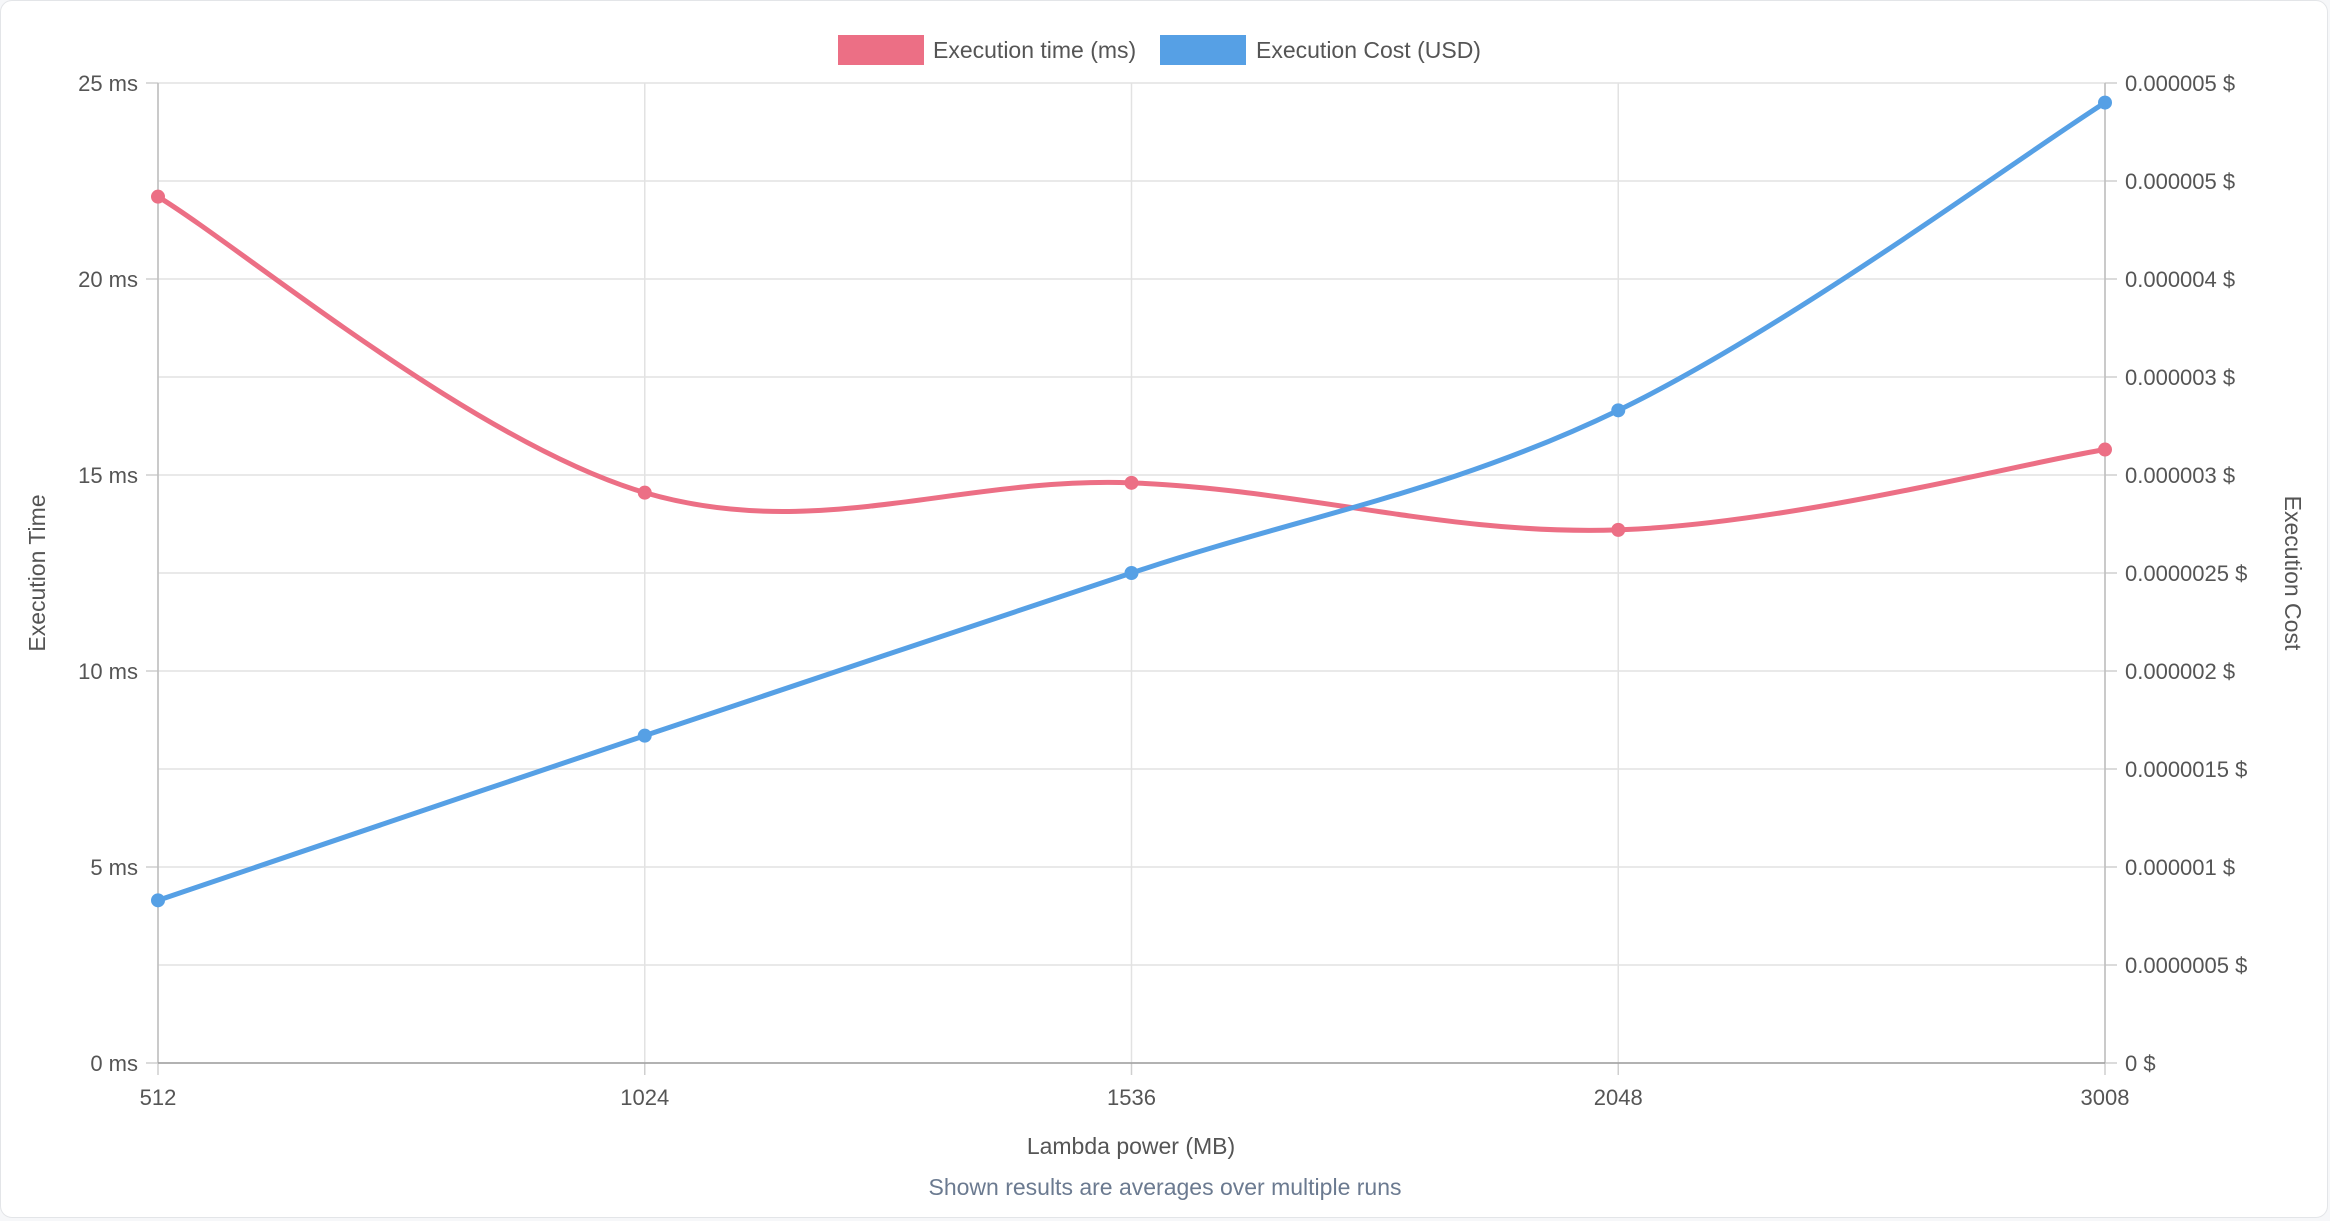 The image size is (2330, 1221). Describe the element at coordinates (1368, 50) in the screenshot. I see `legend-label-execution-cost: Execution Cost (USD)` at that location.